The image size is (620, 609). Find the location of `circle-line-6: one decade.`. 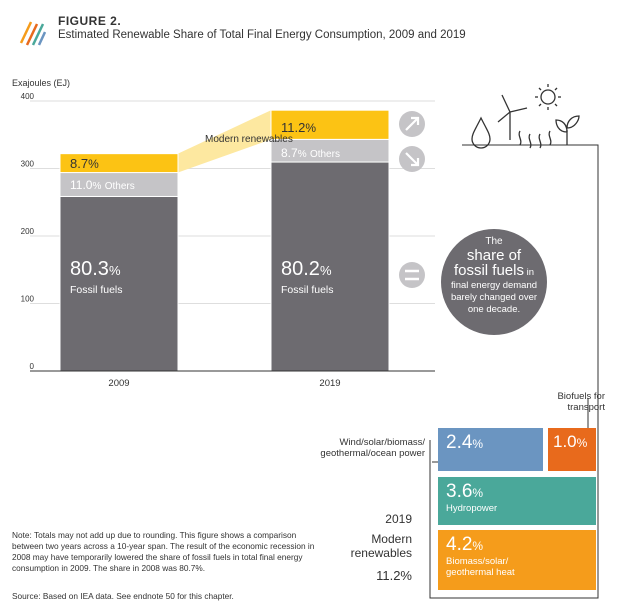

circle-line-6: one decade. is located at coordinates (494, 309).